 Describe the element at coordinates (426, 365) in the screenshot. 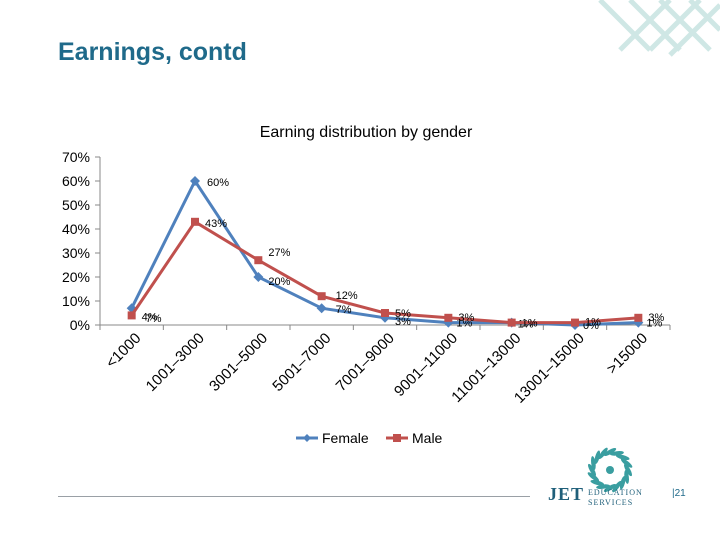

I see `x-tick-label: 9001–11000` at that location.